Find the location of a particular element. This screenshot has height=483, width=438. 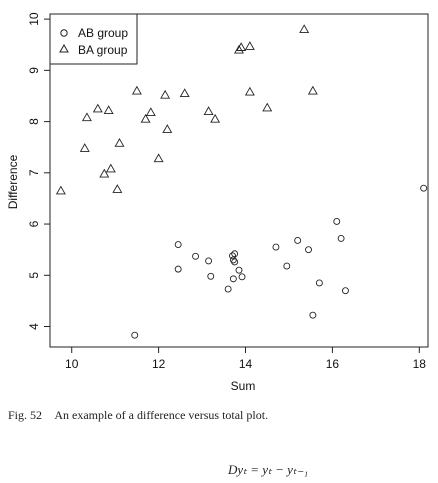

y-tick-label: 4 is located at coordinates (34, 326).